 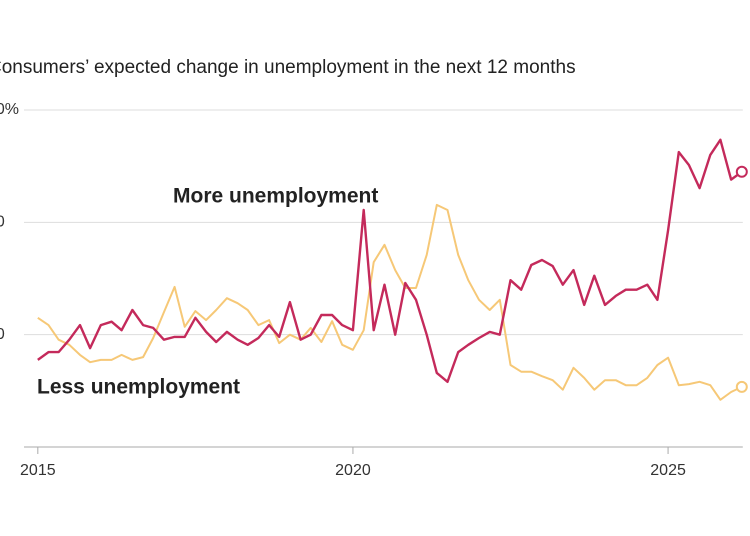 I want to click on series-label: More unemployment, so click(x=275, y=196).